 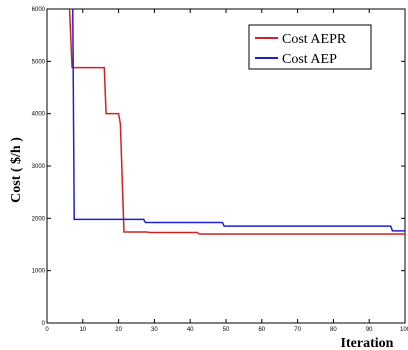 What do you see at coordinates (16, 170) in the screenshot?
I see `y-axis-label: Cost ( $/h )` at bounding box center [16, 170].